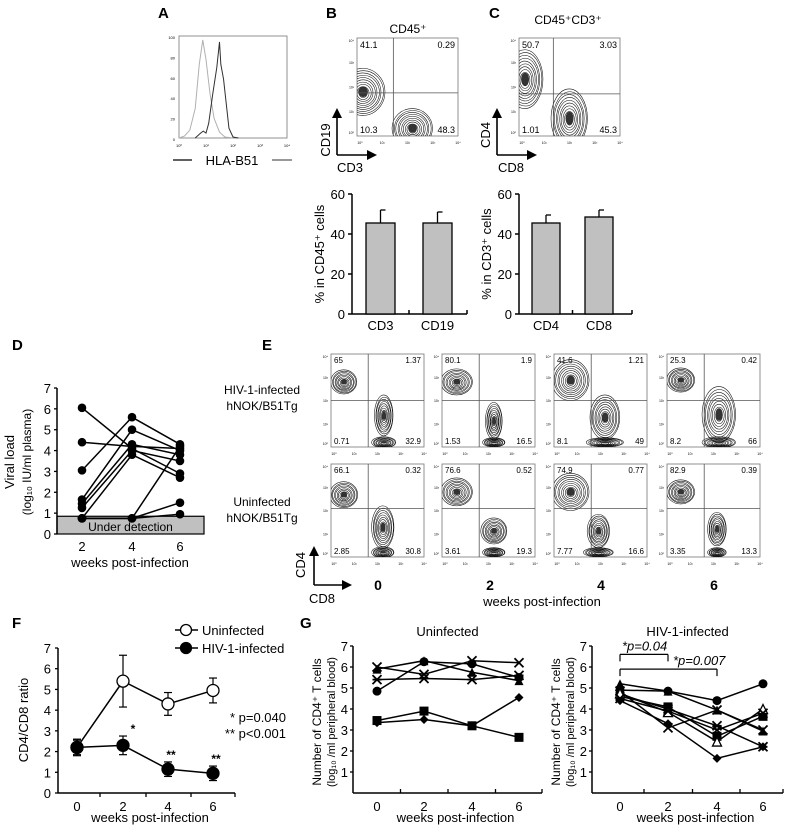 The image size is (792, 833). Describe the element at coordinates (233, 630) in the screenshot. I see `legend-label: Uninfected` at that location.